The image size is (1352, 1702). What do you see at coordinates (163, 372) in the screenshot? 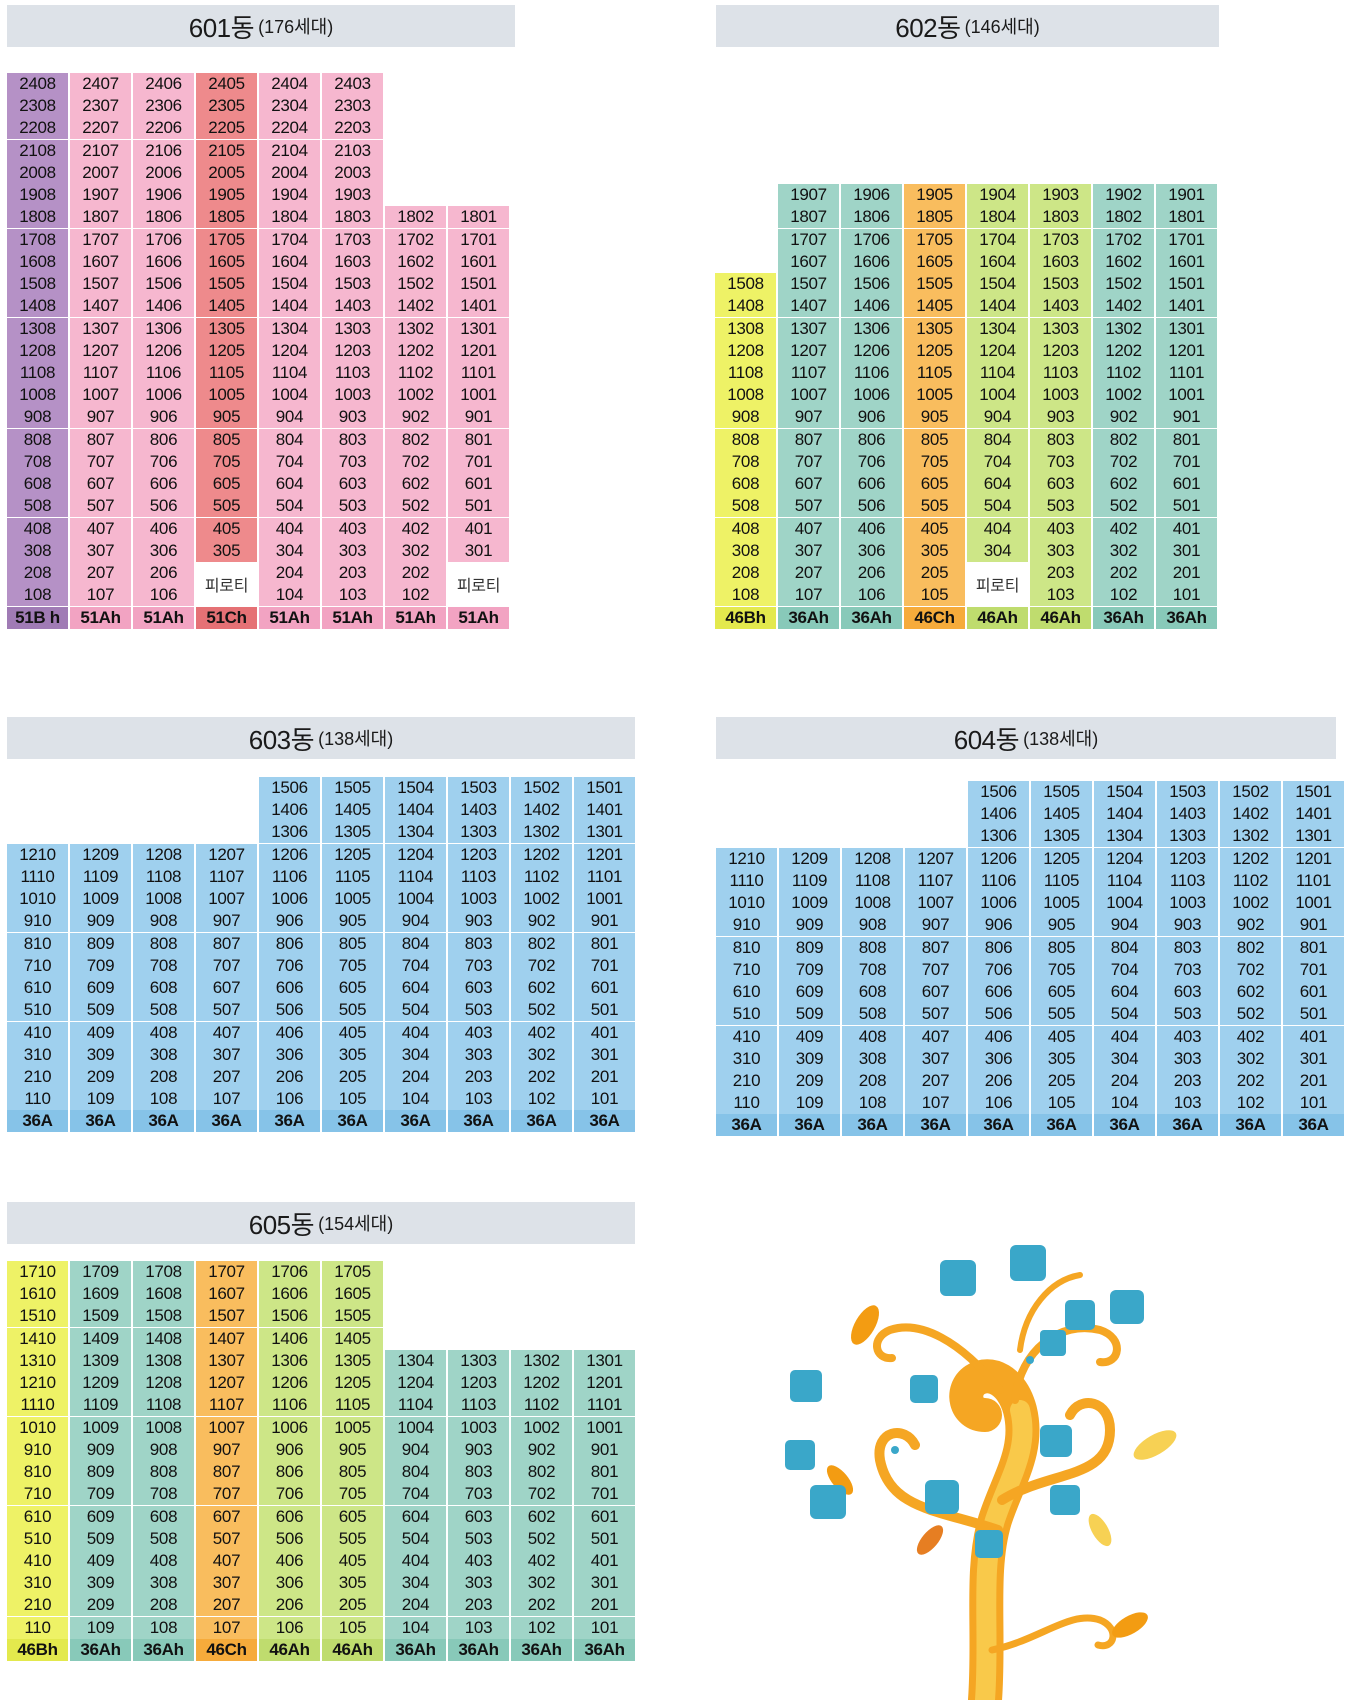
I see `unit-cell: 1106` at bounding box center [163, 372].